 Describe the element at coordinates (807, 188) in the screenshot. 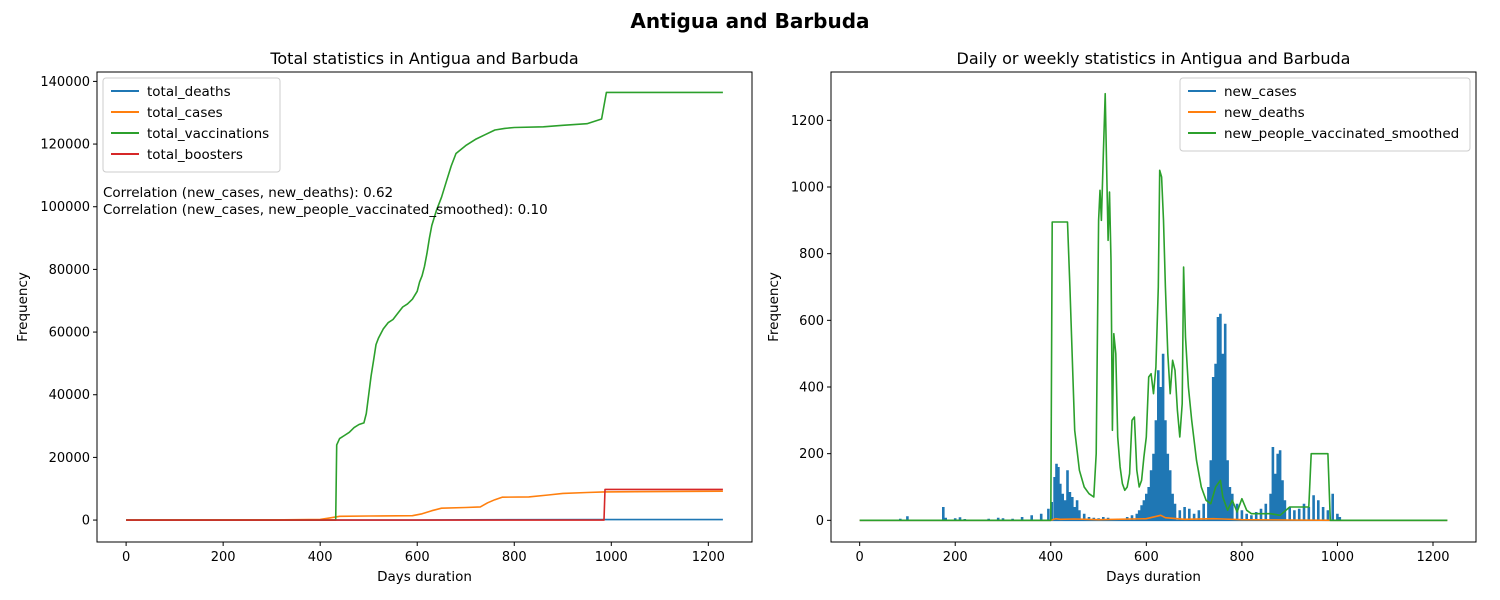

I see `y-tick-label: 1000` at that location.